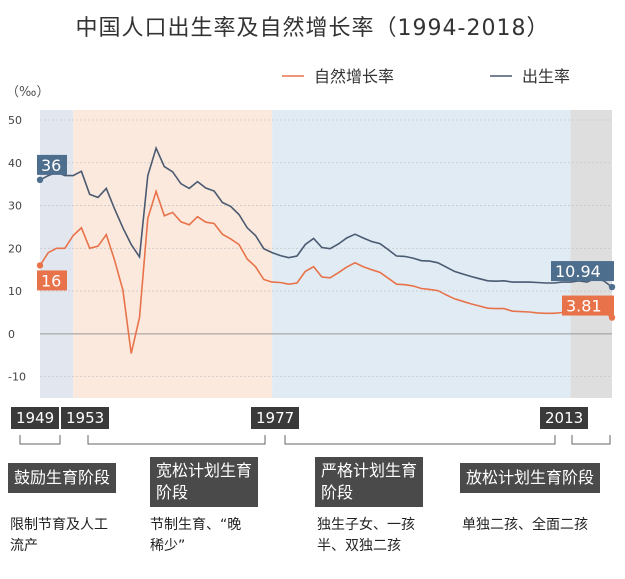 Image resolution: width=625 pixels, height=579 pixels. What do you see at coordinates (366, 525) in the screenshot?
I see `phase-3-note-line-1: 独生子女、一孩` at bounding box center [366, 525].